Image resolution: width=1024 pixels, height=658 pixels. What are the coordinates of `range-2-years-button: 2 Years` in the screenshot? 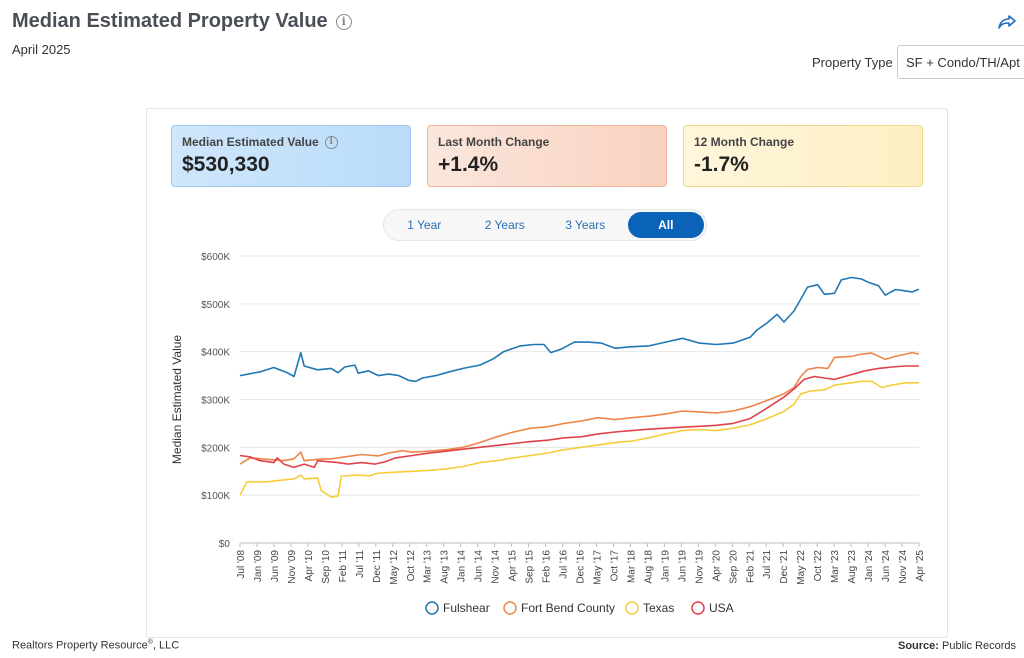 It's located at (504, 225).